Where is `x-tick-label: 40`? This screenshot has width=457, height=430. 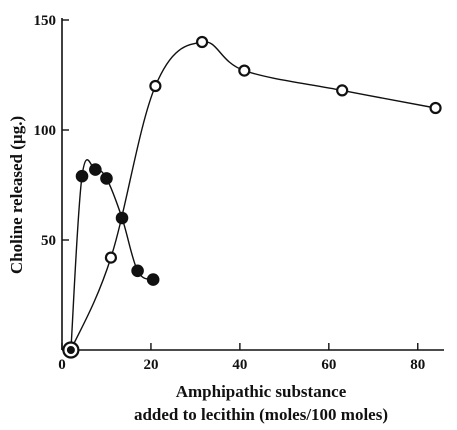 x-tick-label: 40 is located at coordinates (239, 365).